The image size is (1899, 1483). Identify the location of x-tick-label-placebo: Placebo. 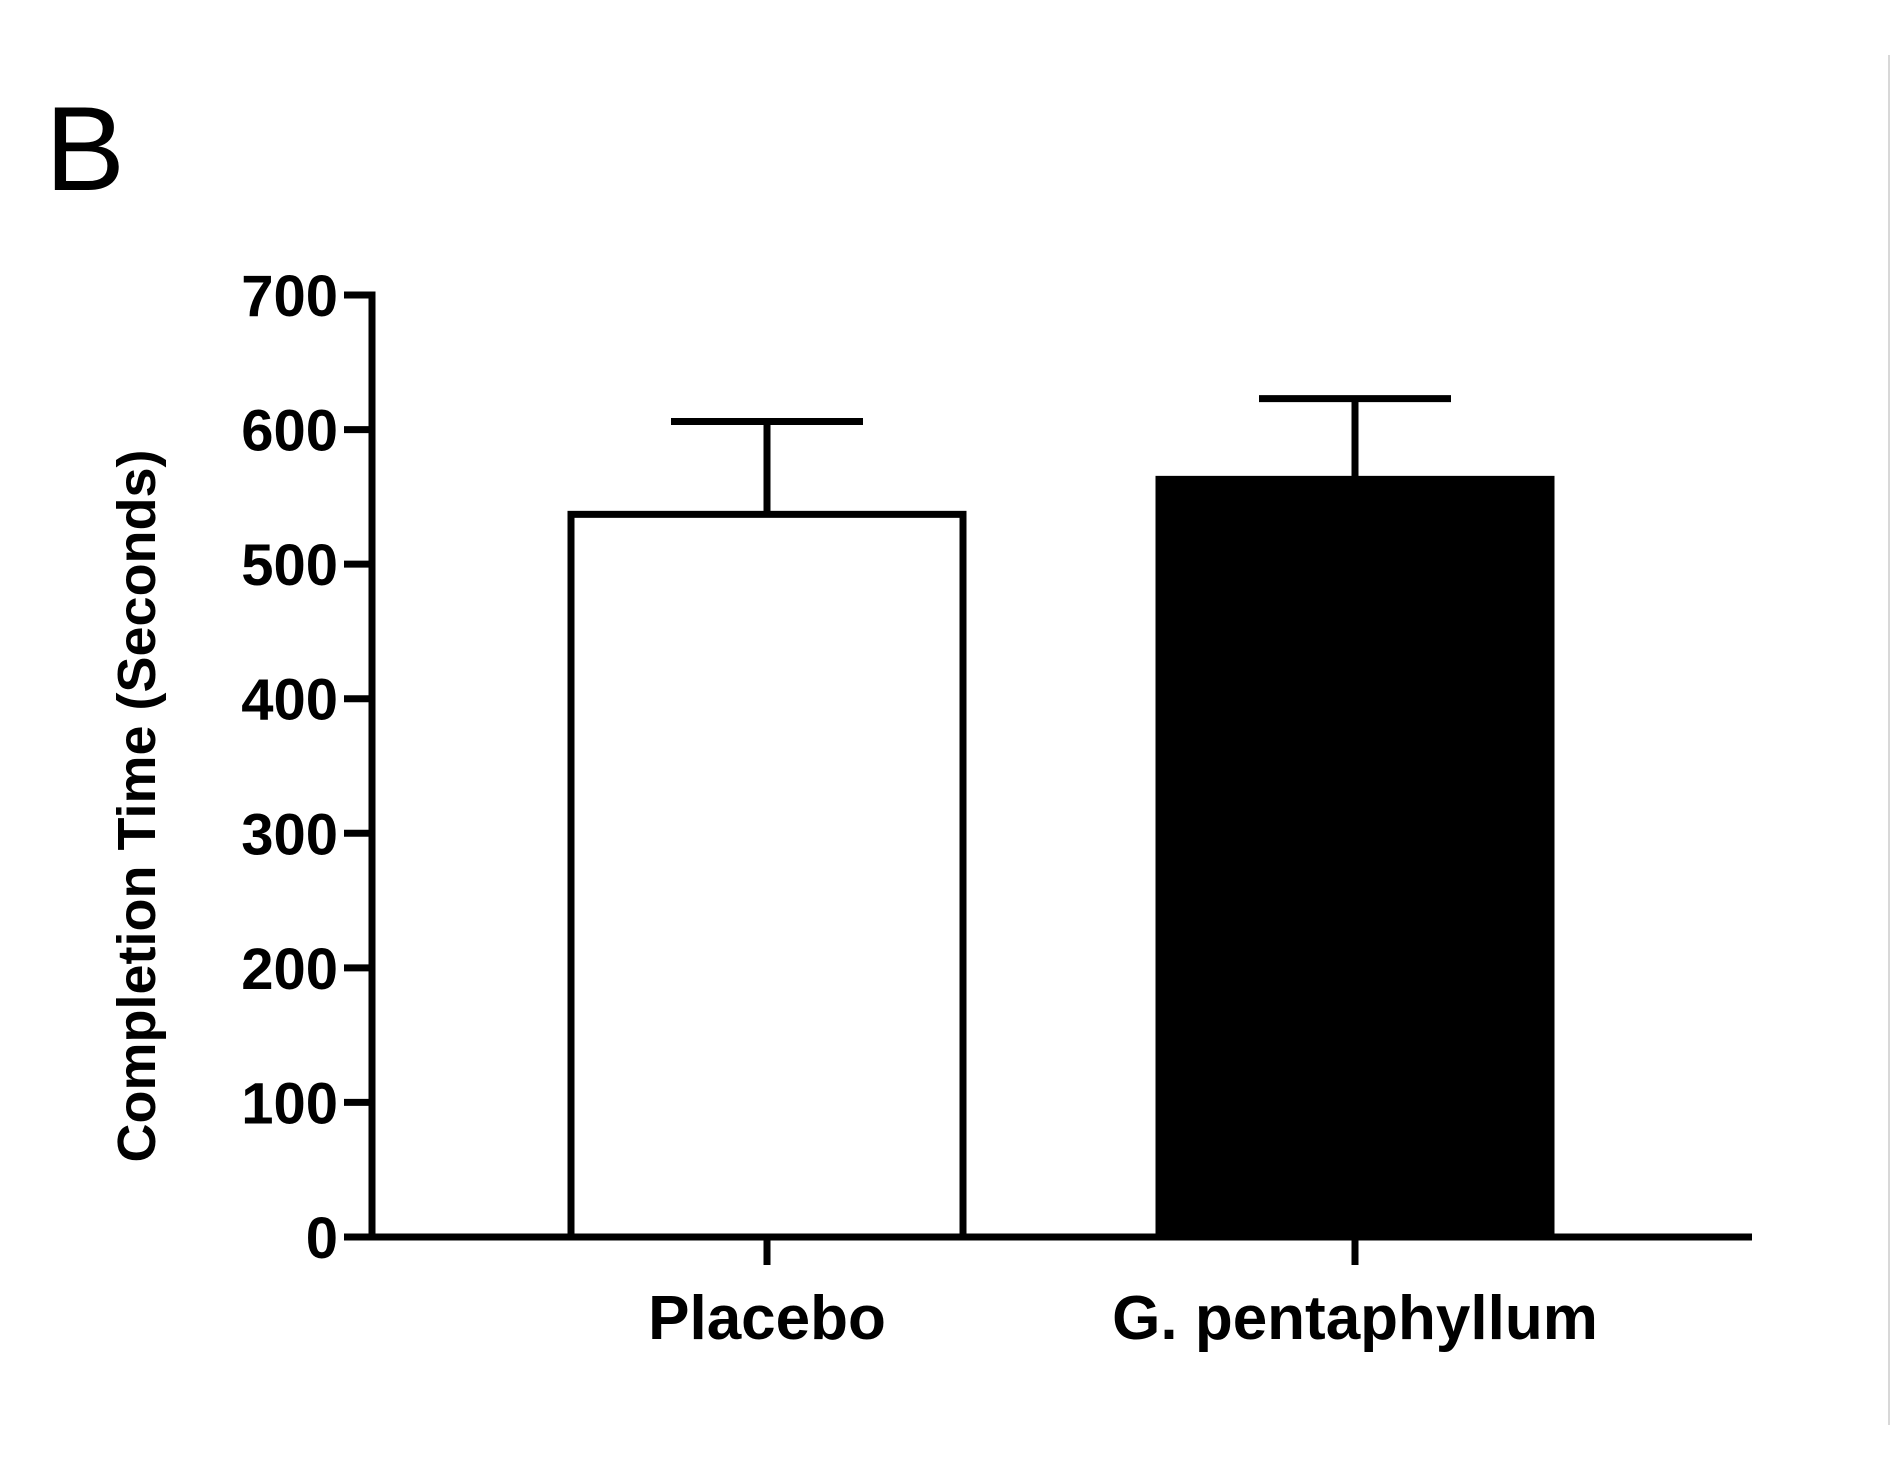
(767, 1318).